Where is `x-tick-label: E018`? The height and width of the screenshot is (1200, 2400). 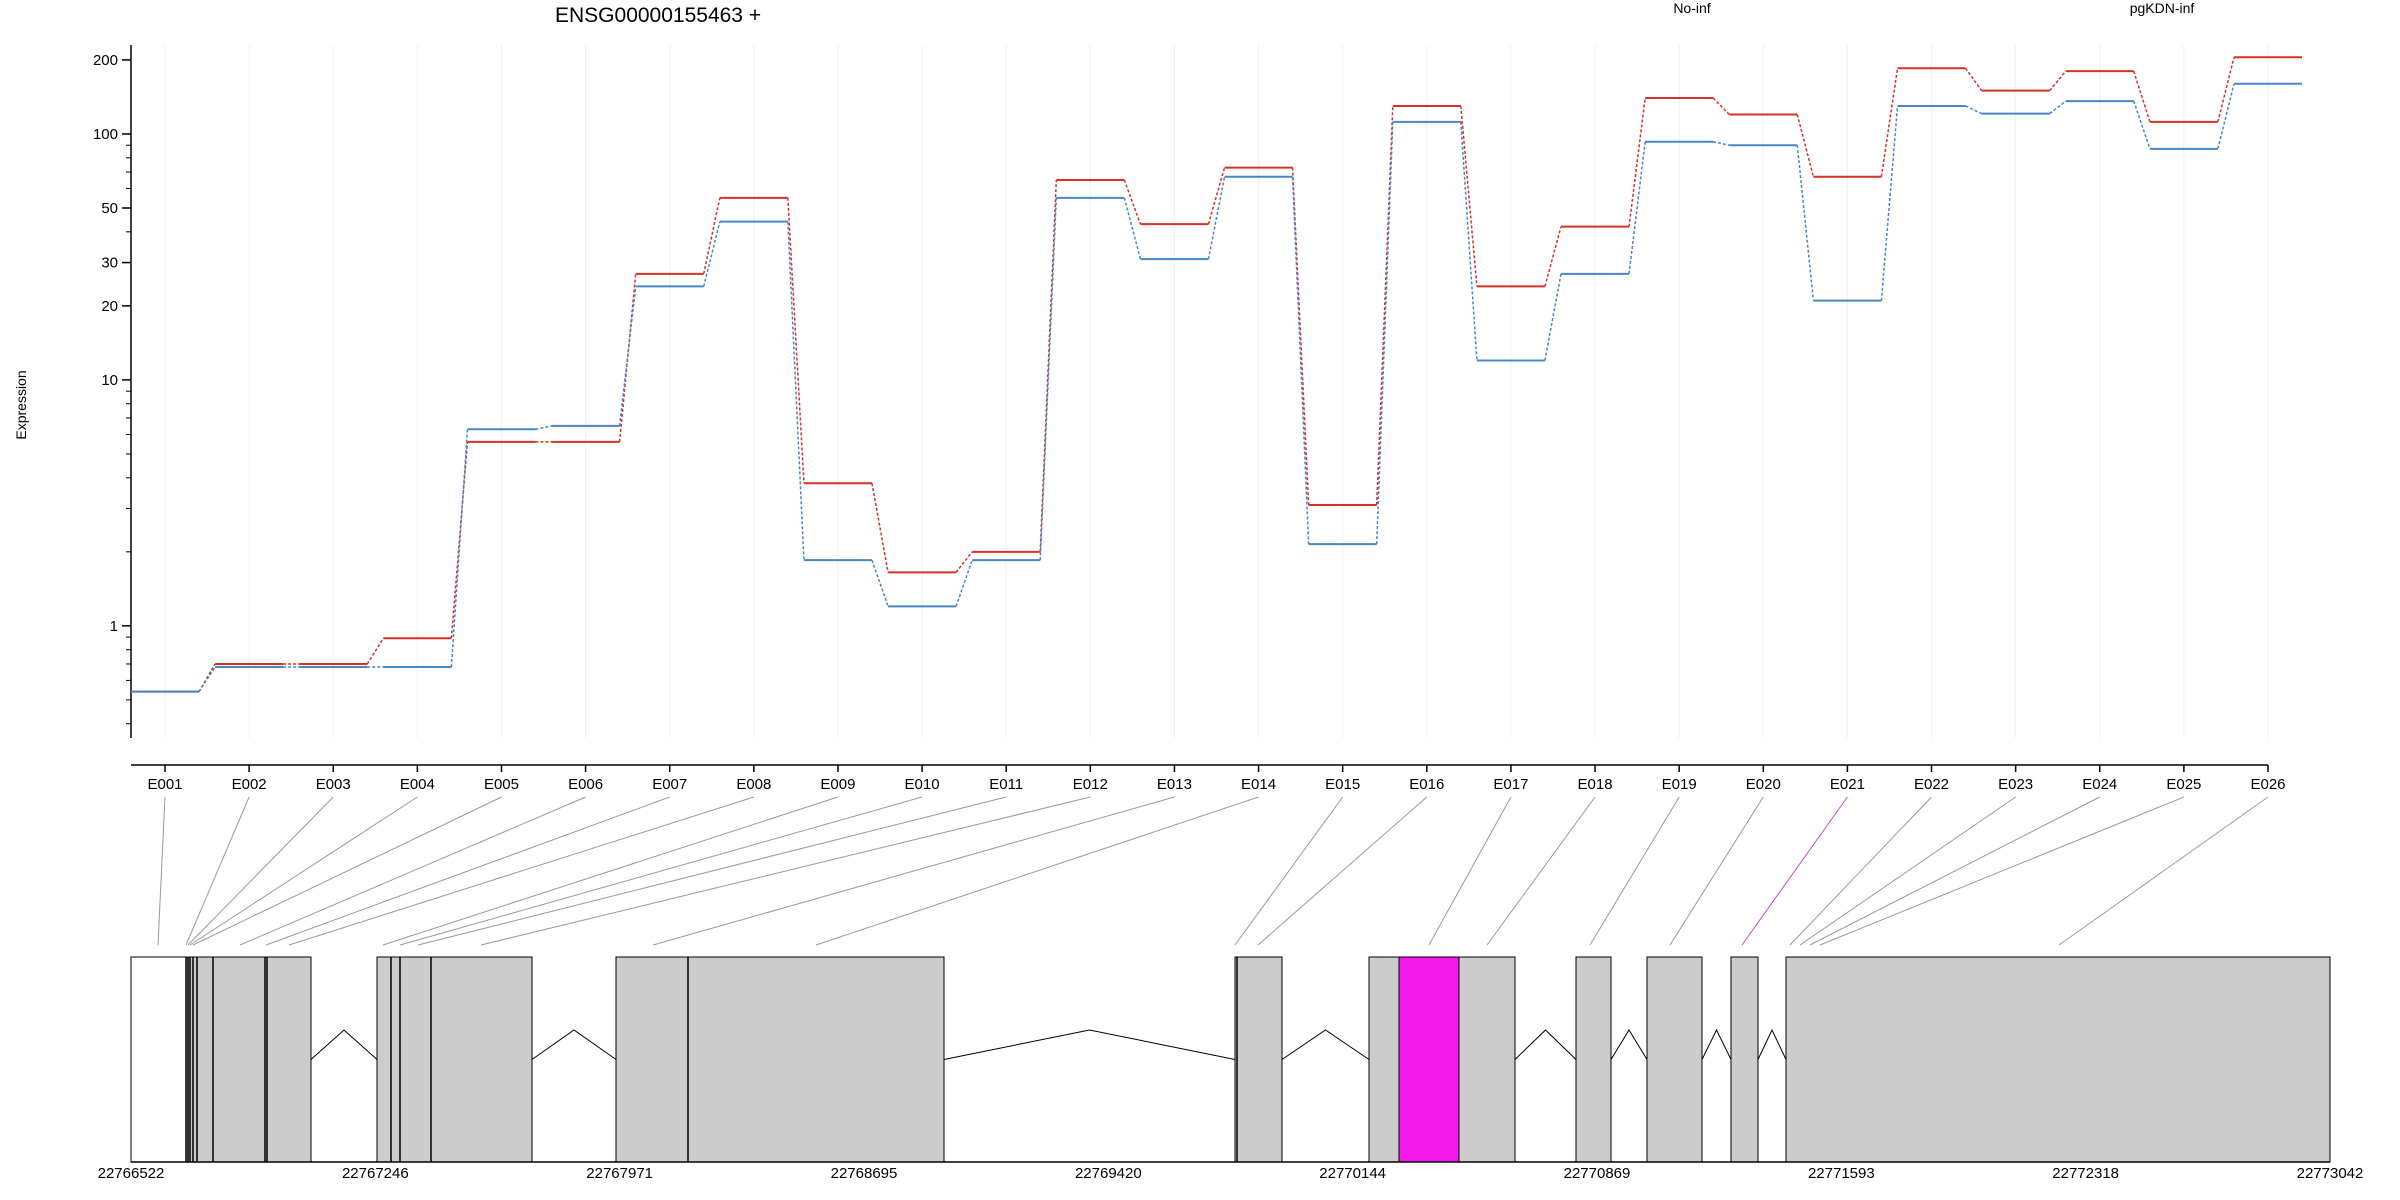
x-tick-label: E018 is located at coordinates (1595, 784).